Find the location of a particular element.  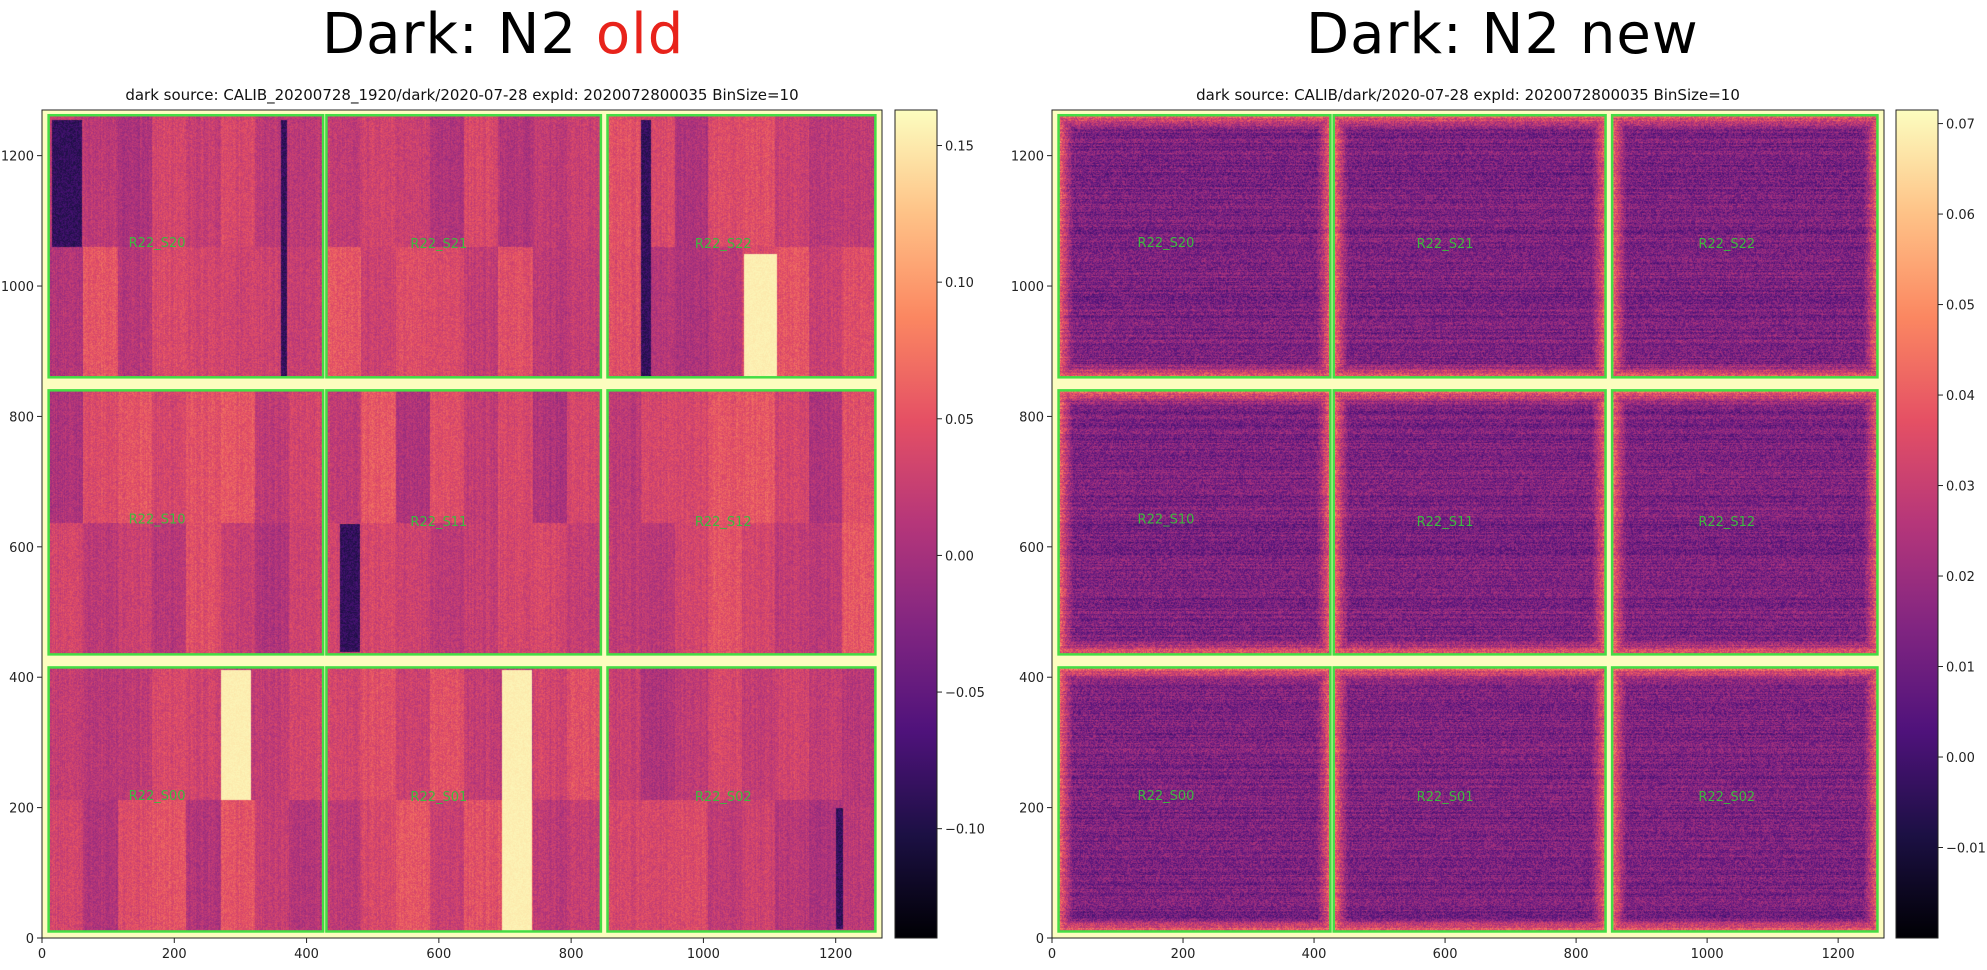

colorbar-tick-label: 0.03 is located at coordinates (1960, 487).